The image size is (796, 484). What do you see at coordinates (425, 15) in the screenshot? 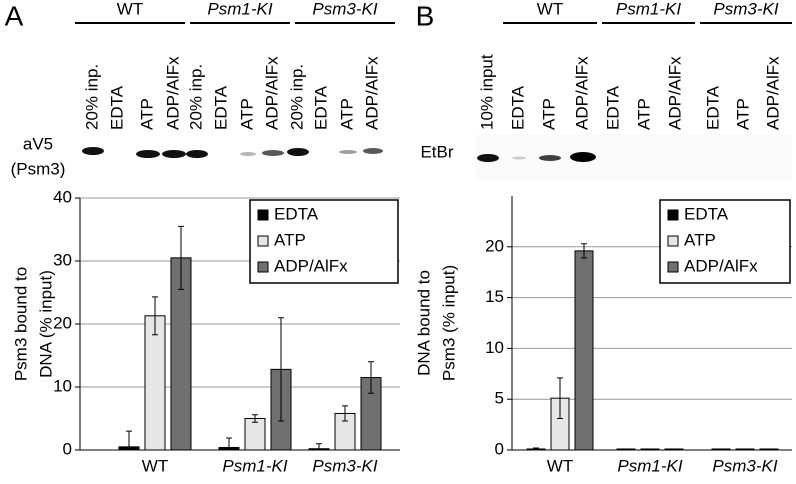
I see `panel-label: B` at bounding box center [425, 15].